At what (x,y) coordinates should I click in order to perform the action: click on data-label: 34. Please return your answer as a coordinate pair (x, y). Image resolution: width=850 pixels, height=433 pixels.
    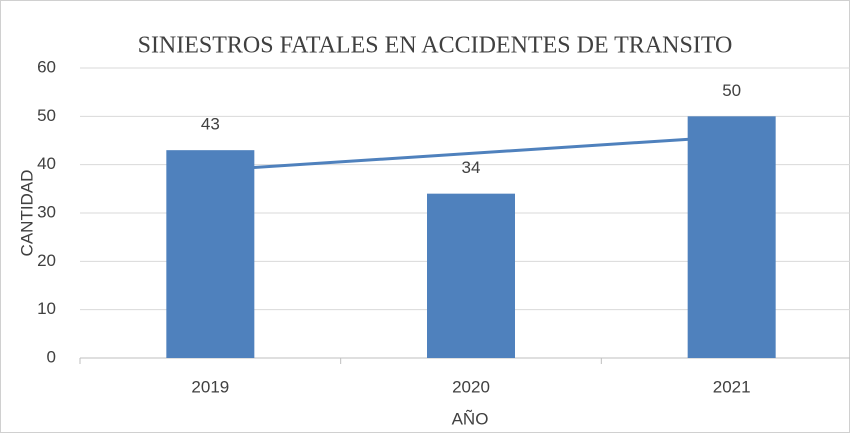
    Looking at the image, I should click on (471, 167).